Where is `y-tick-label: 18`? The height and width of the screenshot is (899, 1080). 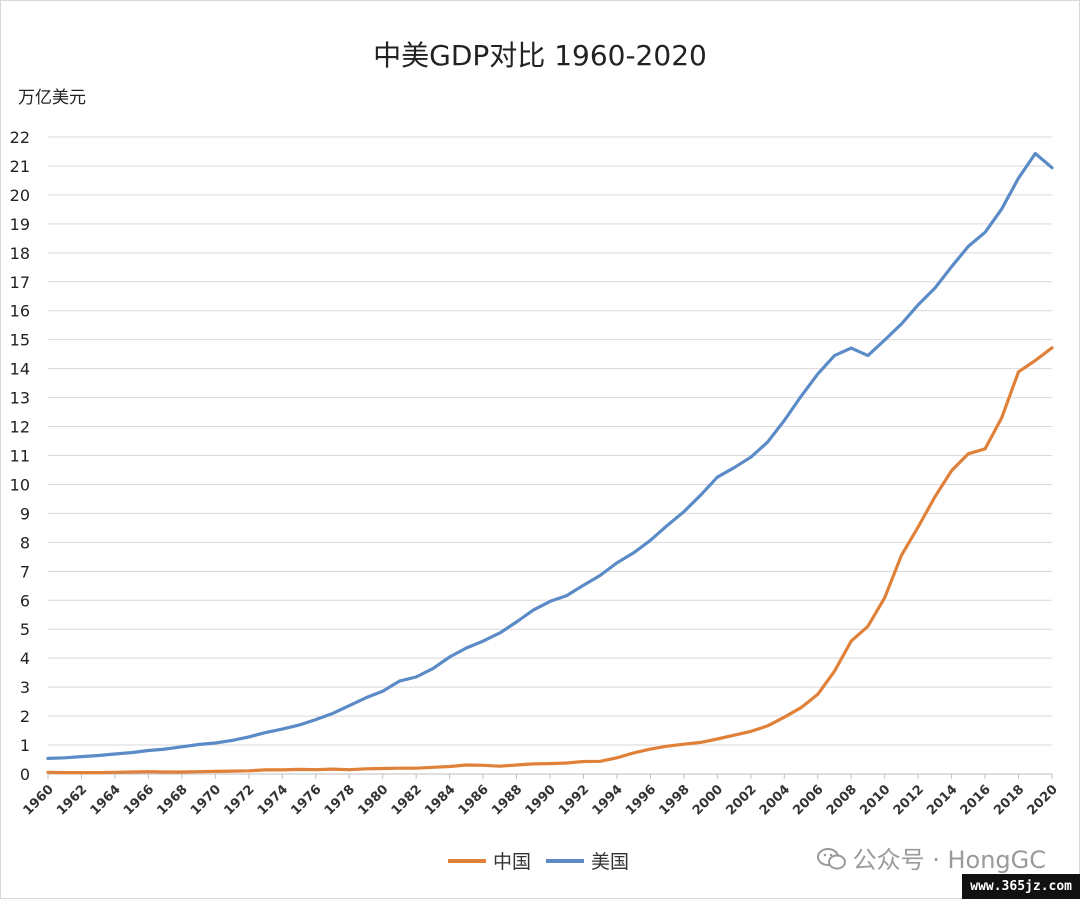 y-tick-label: 18 is located at coordinates (20, 253).